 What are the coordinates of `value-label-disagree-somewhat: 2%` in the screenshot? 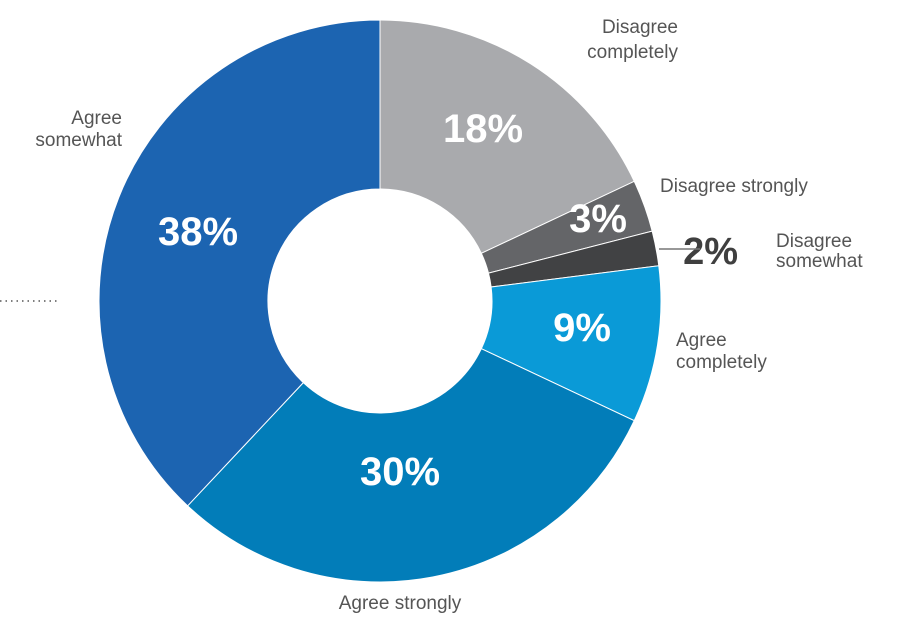 It's located at (710, 252).